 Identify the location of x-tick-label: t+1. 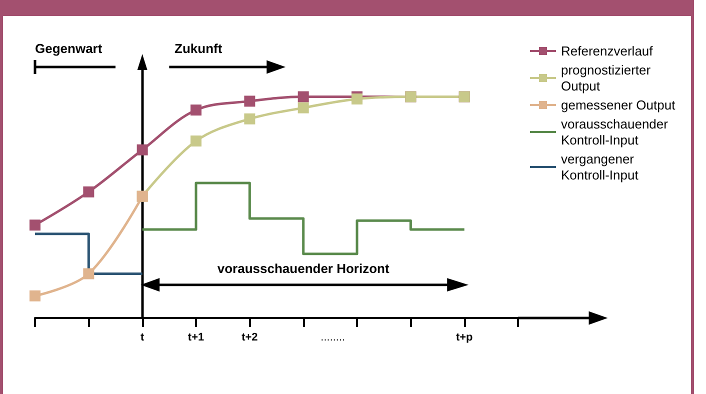
(196, 338).